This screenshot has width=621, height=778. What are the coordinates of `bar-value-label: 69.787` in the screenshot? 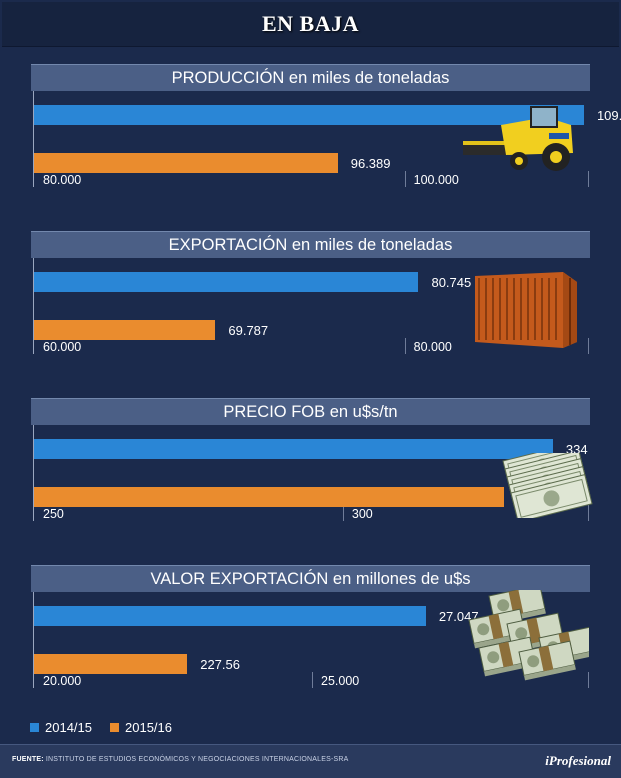 It's located at (248, 330).